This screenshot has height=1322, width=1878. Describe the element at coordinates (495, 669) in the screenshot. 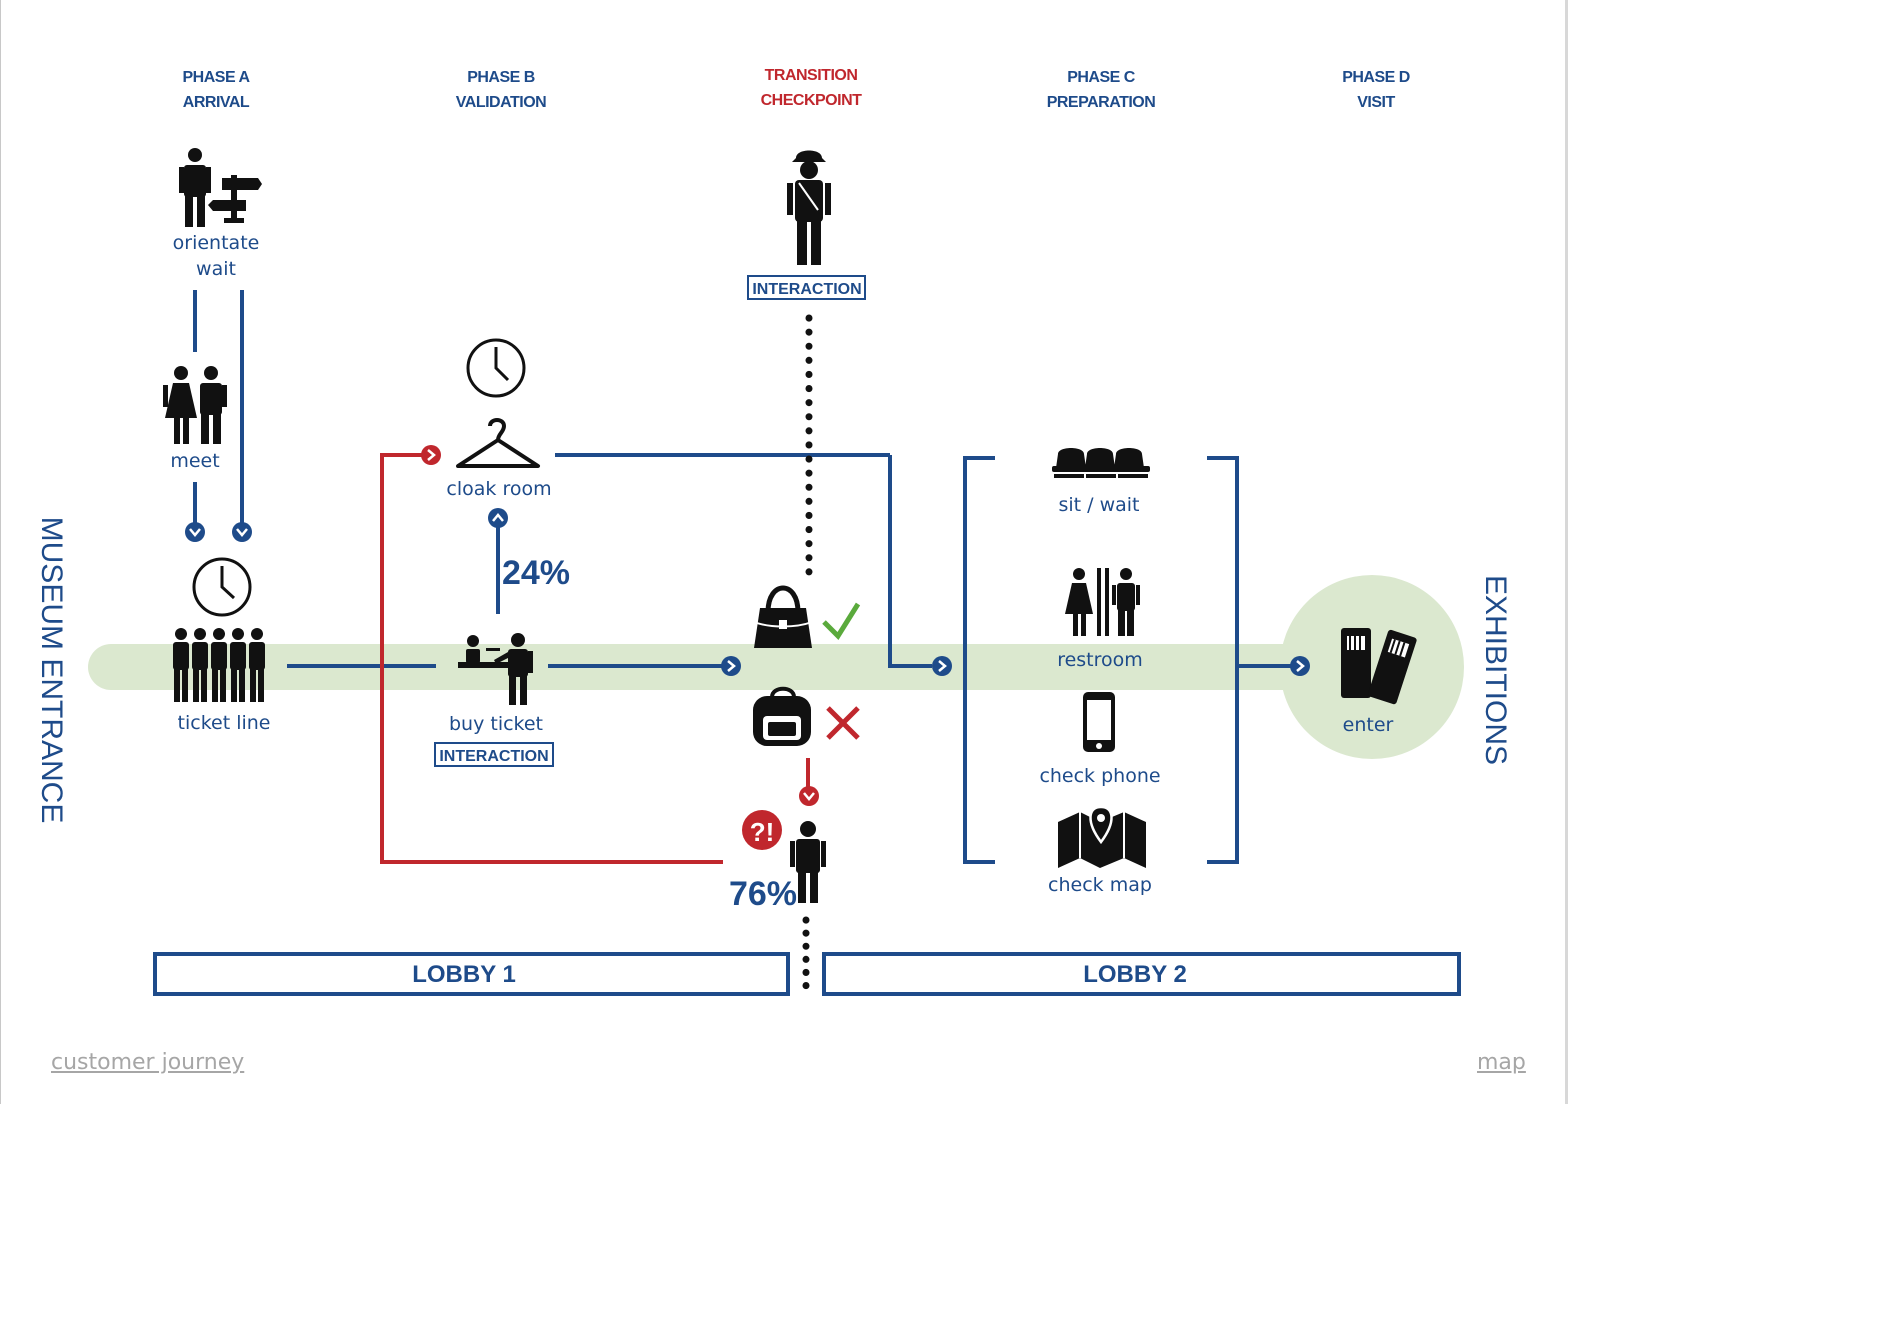

I see `ticket-desk-icon` at that location.